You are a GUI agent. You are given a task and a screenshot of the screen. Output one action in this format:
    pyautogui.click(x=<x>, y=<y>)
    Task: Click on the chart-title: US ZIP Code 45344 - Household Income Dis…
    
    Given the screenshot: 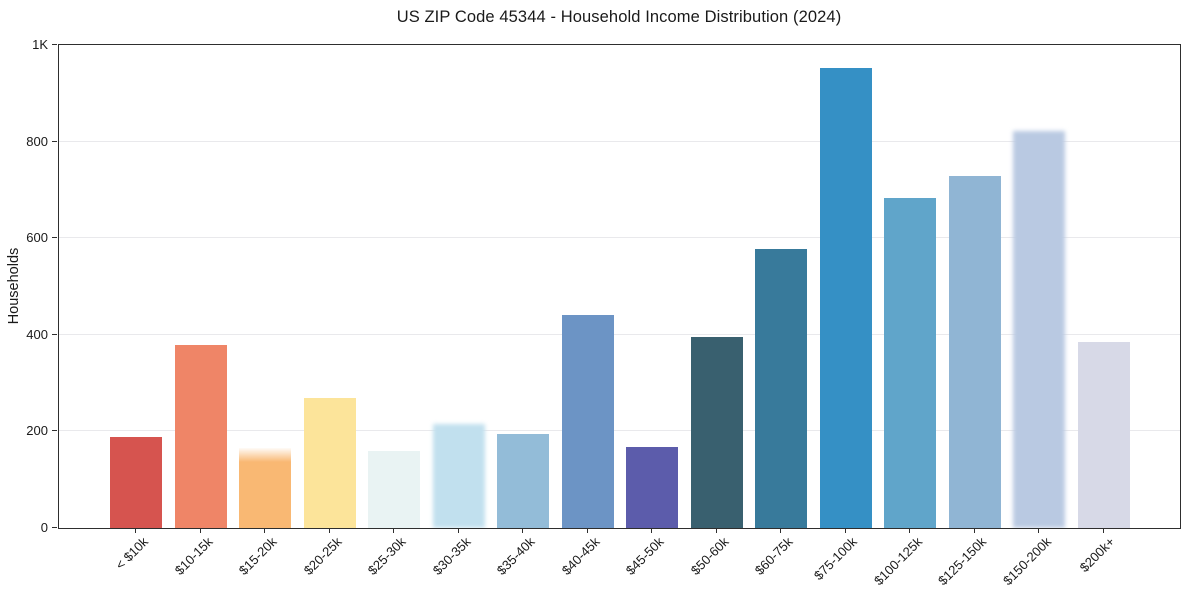 What is the action you would take?
    pyautogui.click(x=619, y=17)
    